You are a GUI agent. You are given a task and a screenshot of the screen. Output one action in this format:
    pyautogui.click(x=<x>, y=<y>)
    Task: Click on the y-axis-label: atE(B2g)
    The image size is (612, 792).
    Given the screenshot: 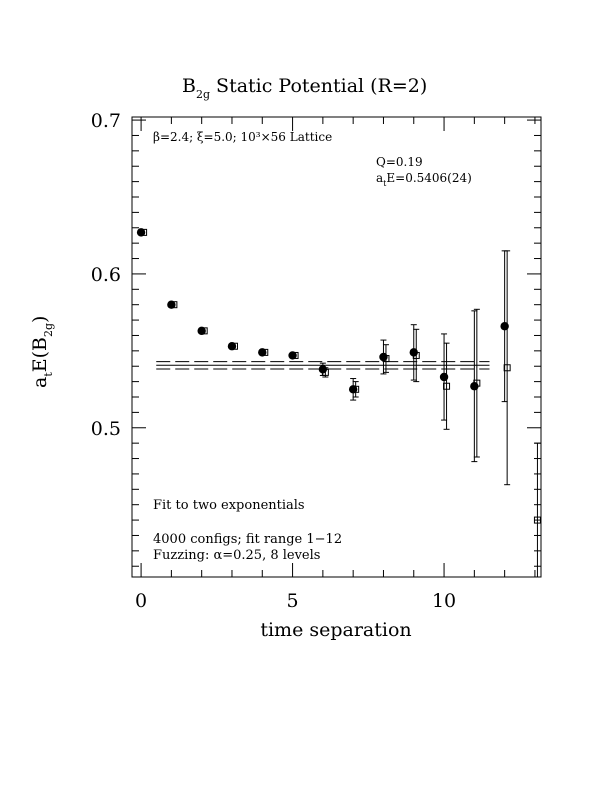 What is the action you would take?
    pyautogui.click(x=42, y=352)
    